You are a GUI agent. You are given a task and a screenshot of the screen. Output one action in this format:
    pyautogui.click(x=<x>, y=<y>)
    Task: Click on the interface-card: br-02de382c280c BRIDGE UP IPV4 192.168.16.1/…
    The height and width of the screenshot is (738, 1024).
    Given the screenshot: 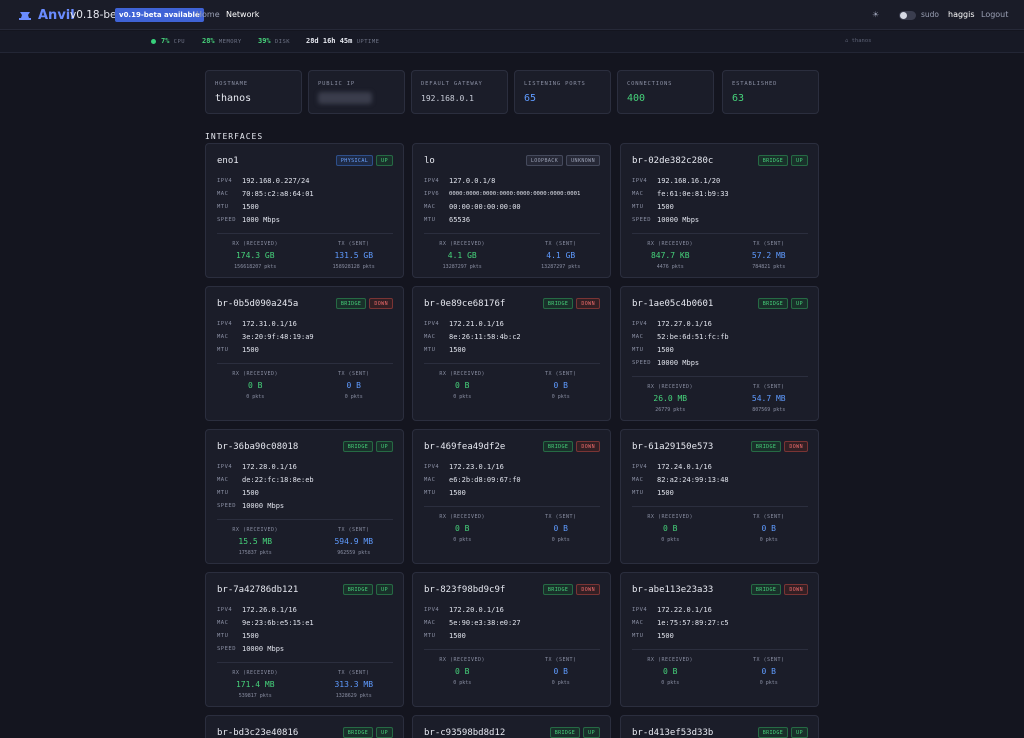 What is the action you would take?
    pyautogui.click(x=719, y=210)
    